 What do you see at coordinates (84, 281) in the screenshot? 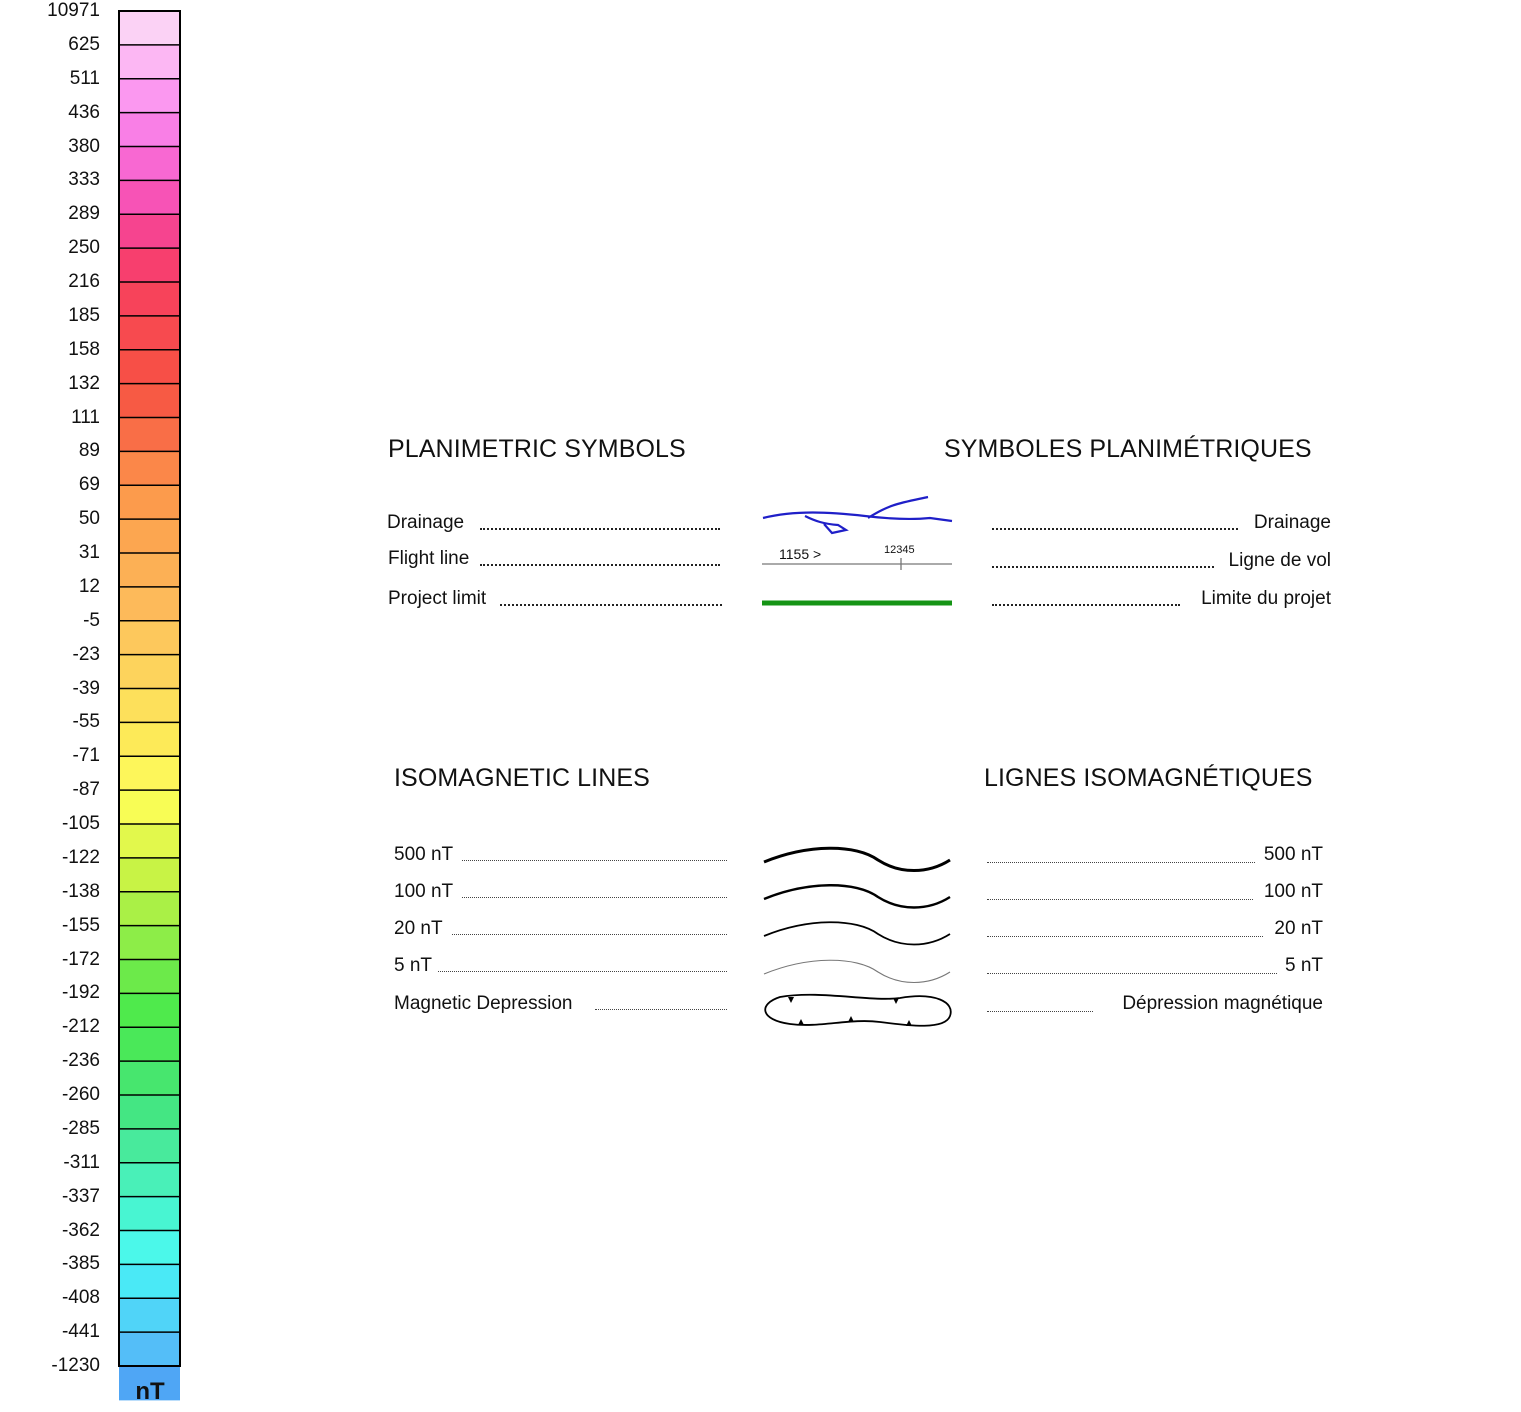
I see `colorbar-tick-label: 216` at bounding box center [84, 281].